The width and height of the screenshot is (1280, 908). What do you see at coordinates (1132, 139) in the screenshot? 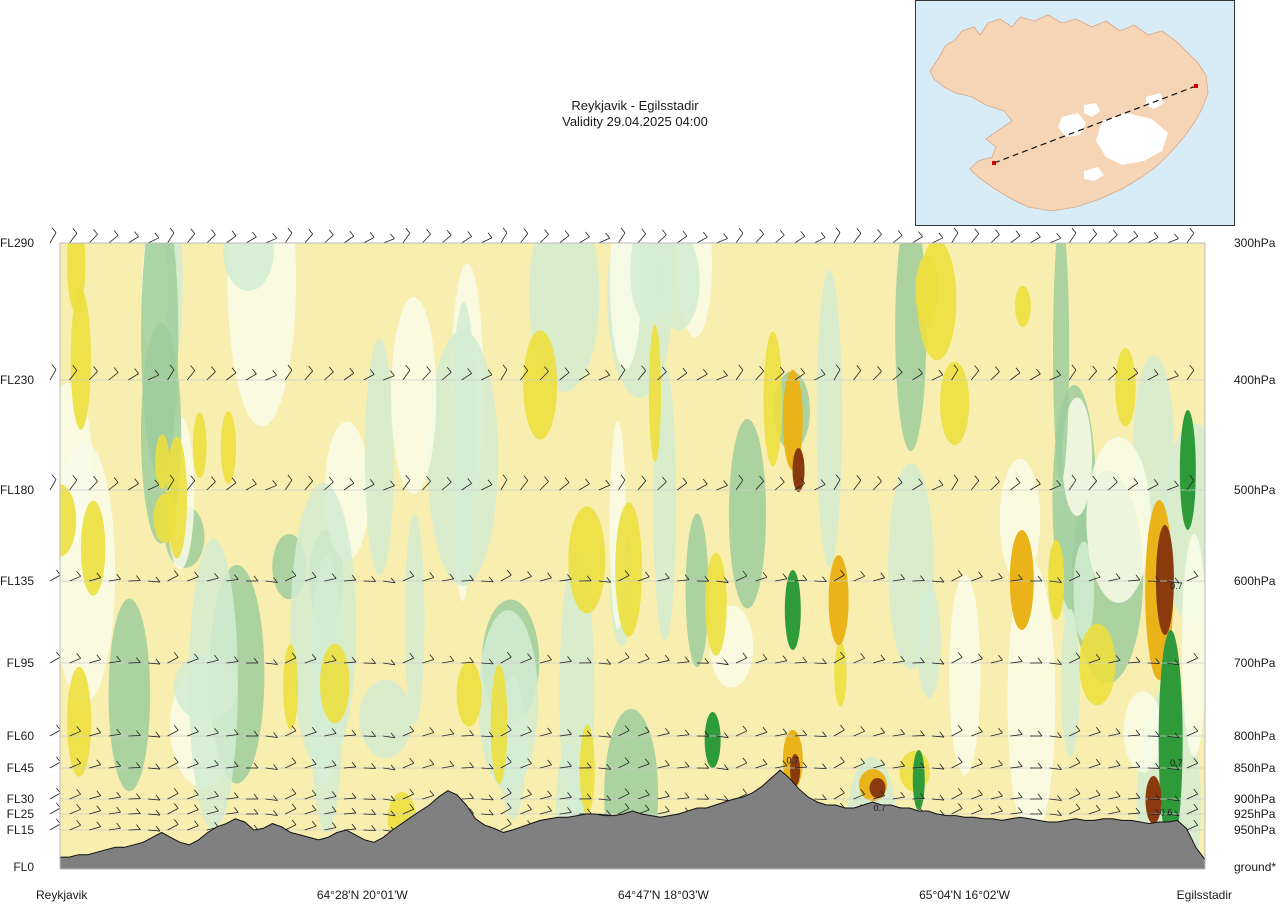
I see `glacier-vatnajokull` at bounding box center [1132, 139].